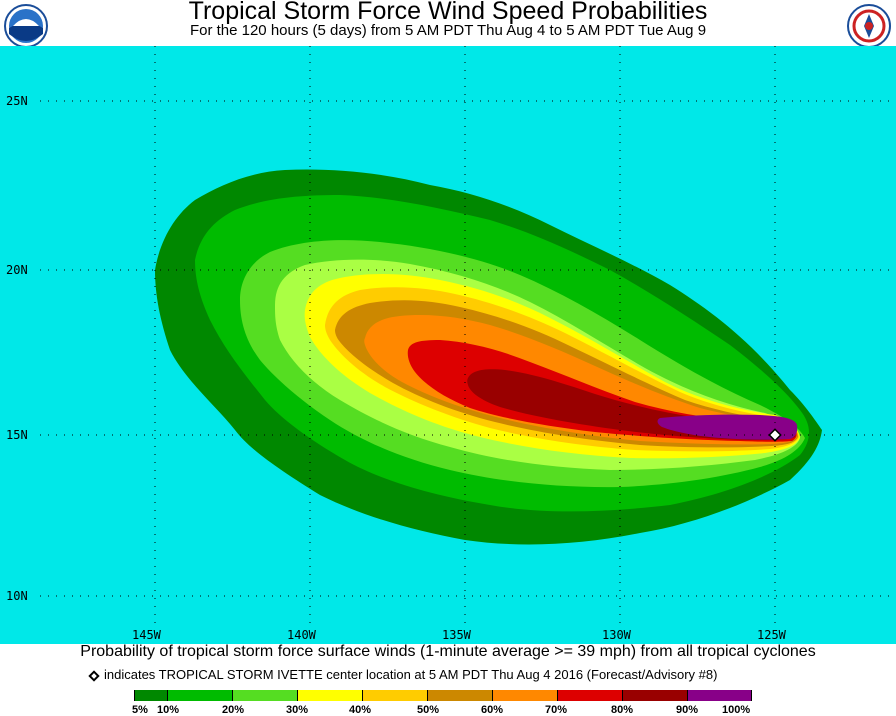  Describe the element at coordinates (17, 270) in the screenshot. I see `lat-label-20n: 20N` at that location.